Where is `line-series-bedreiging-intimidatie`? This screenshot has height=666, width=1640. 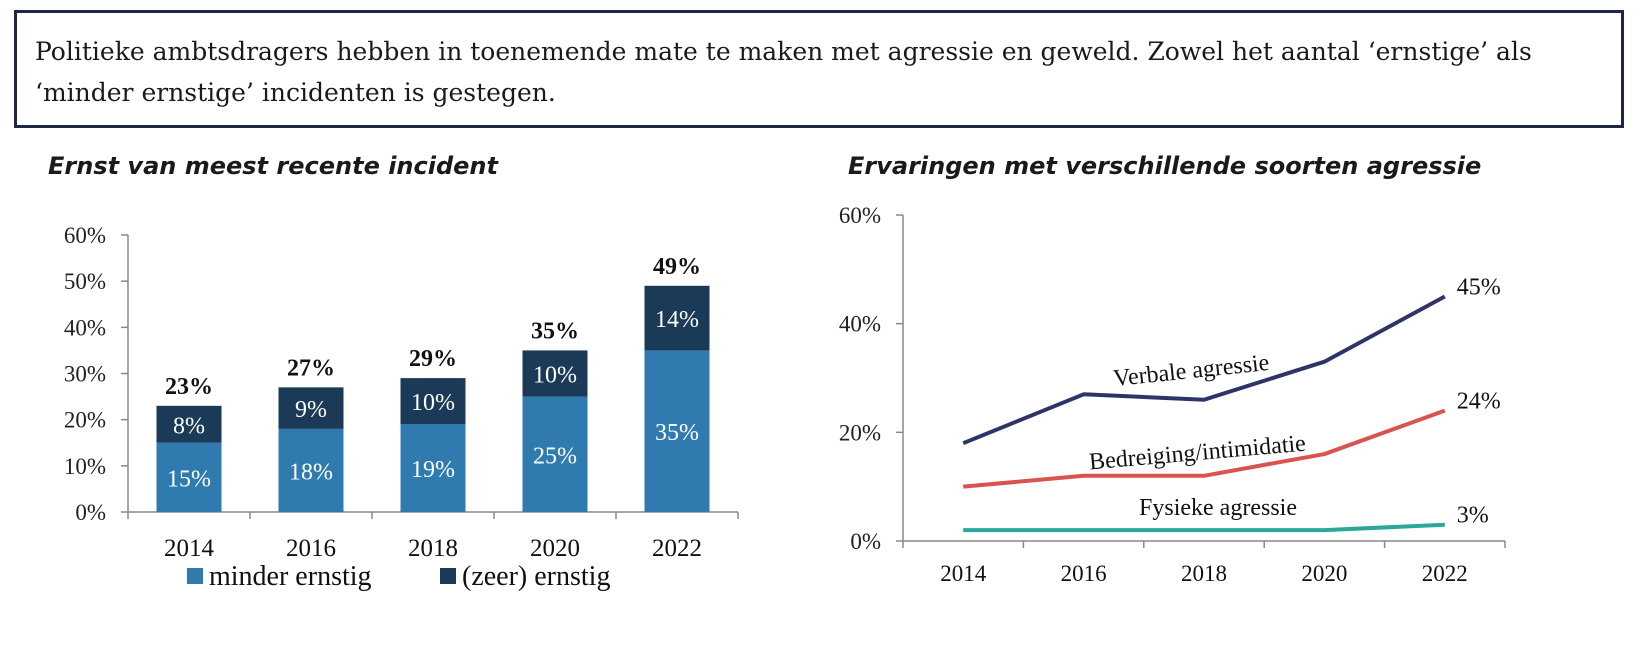 line-series-bedreiging-intimidatie is located at coordinates (1204, 448).